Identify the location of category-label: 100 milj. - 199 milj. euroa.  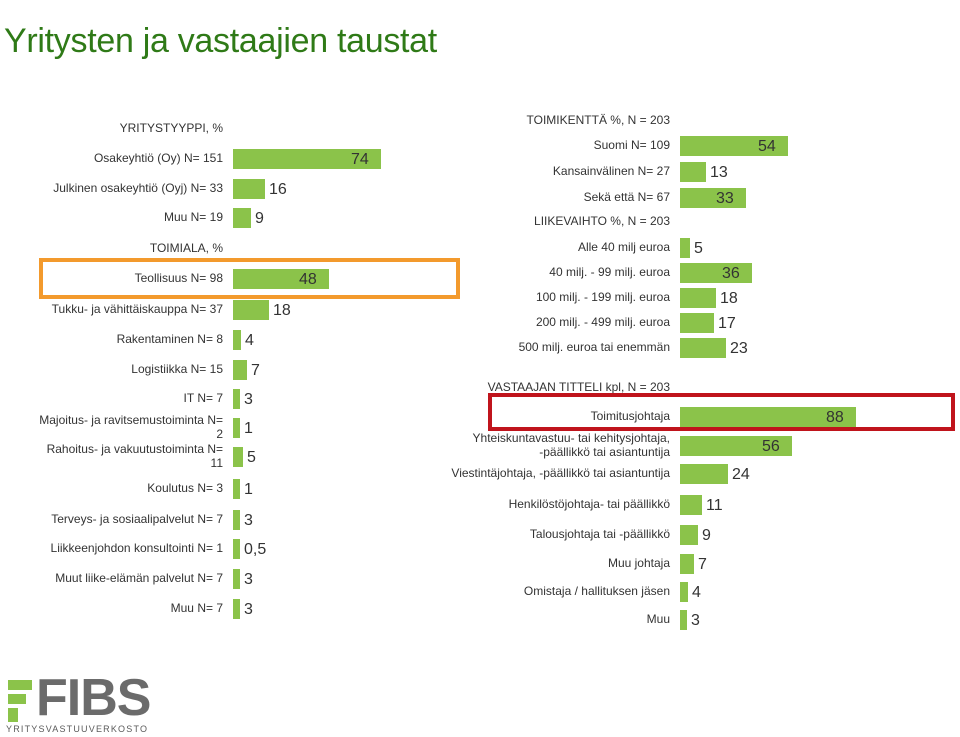
(603, 297).